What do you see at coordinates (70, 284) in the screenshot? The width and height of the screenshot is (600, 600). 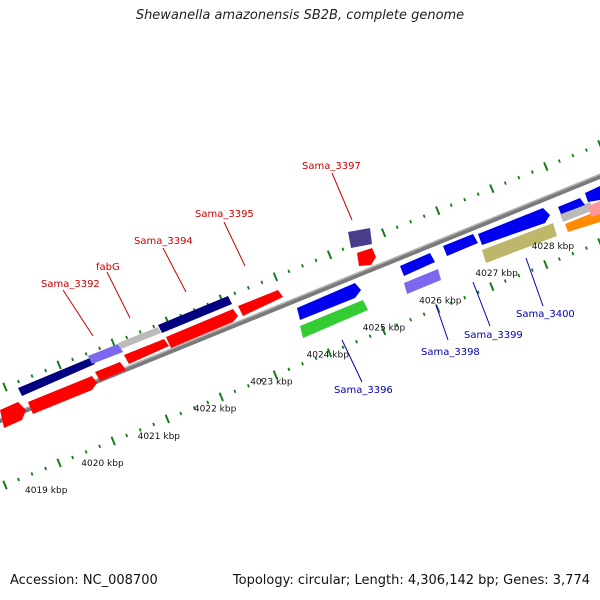 I see `gene-label-sama-3392: Sama_3392` at bounding box center [70, 284].